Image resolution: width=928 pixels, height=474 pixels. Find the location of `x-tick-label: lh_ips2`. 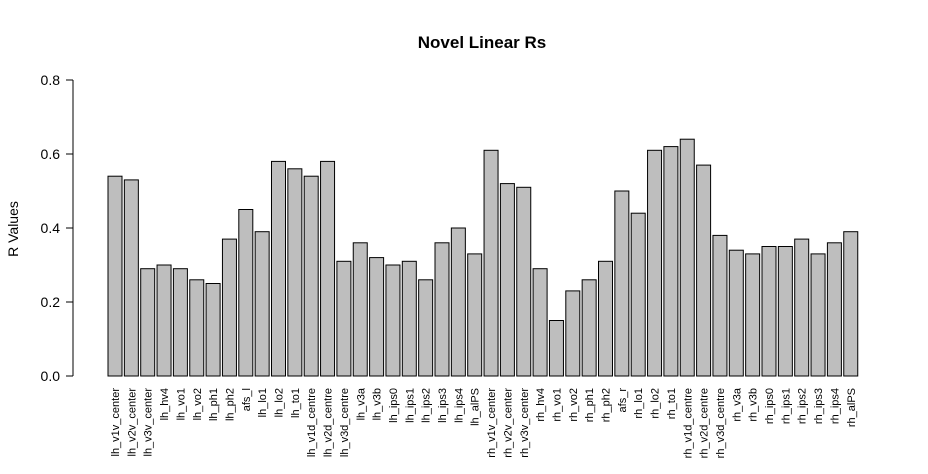

x-tick-label: lh_ips2 is located at coordinates (427, 405).